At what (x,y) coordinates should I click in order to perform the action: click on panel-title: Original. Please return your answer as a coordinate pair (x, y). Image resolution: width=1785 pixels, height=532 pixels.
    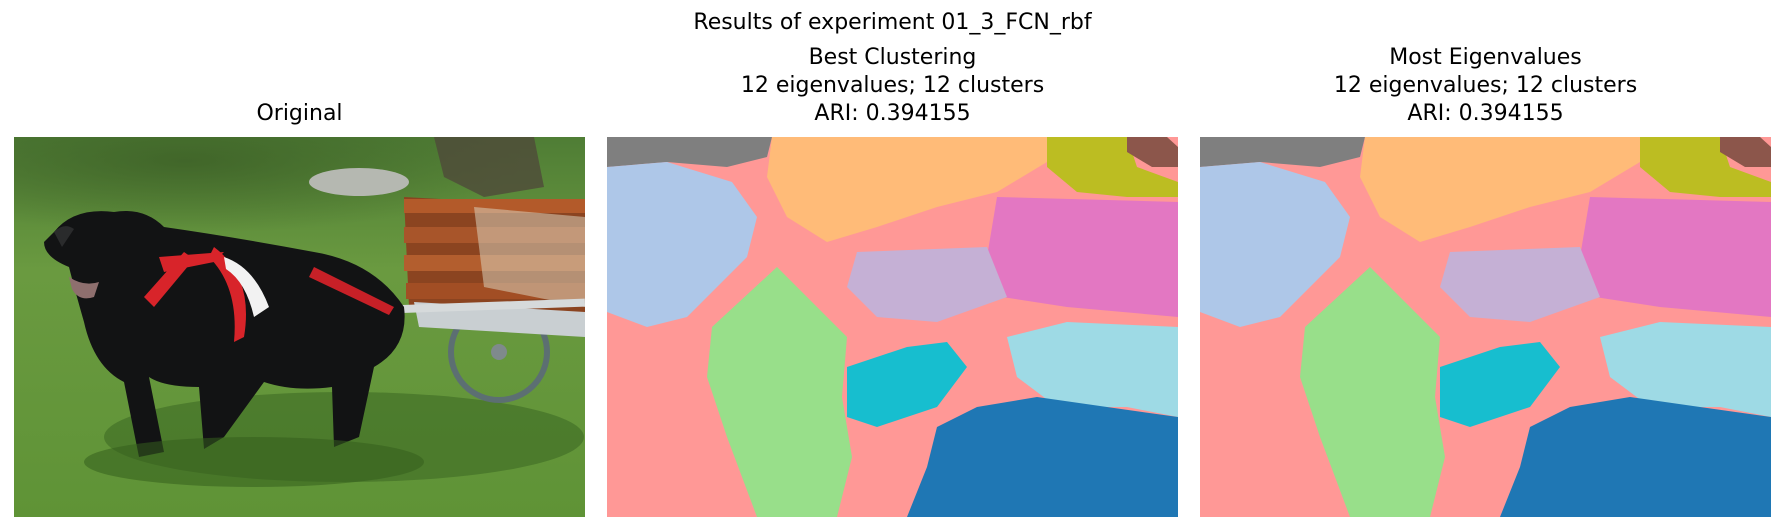
    Looking at the image, I should click on (299, 114).